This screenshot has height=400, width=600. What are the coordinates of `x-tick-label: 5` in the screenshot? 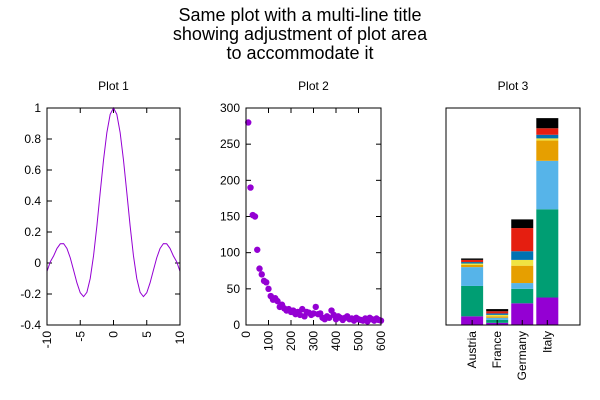 It's located at (147, 334).